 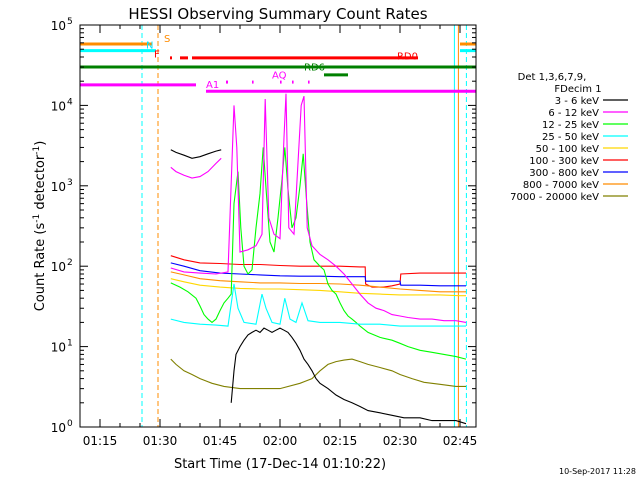 I want to click on y-tick-exponent: 4, so click(x=70, y=102).